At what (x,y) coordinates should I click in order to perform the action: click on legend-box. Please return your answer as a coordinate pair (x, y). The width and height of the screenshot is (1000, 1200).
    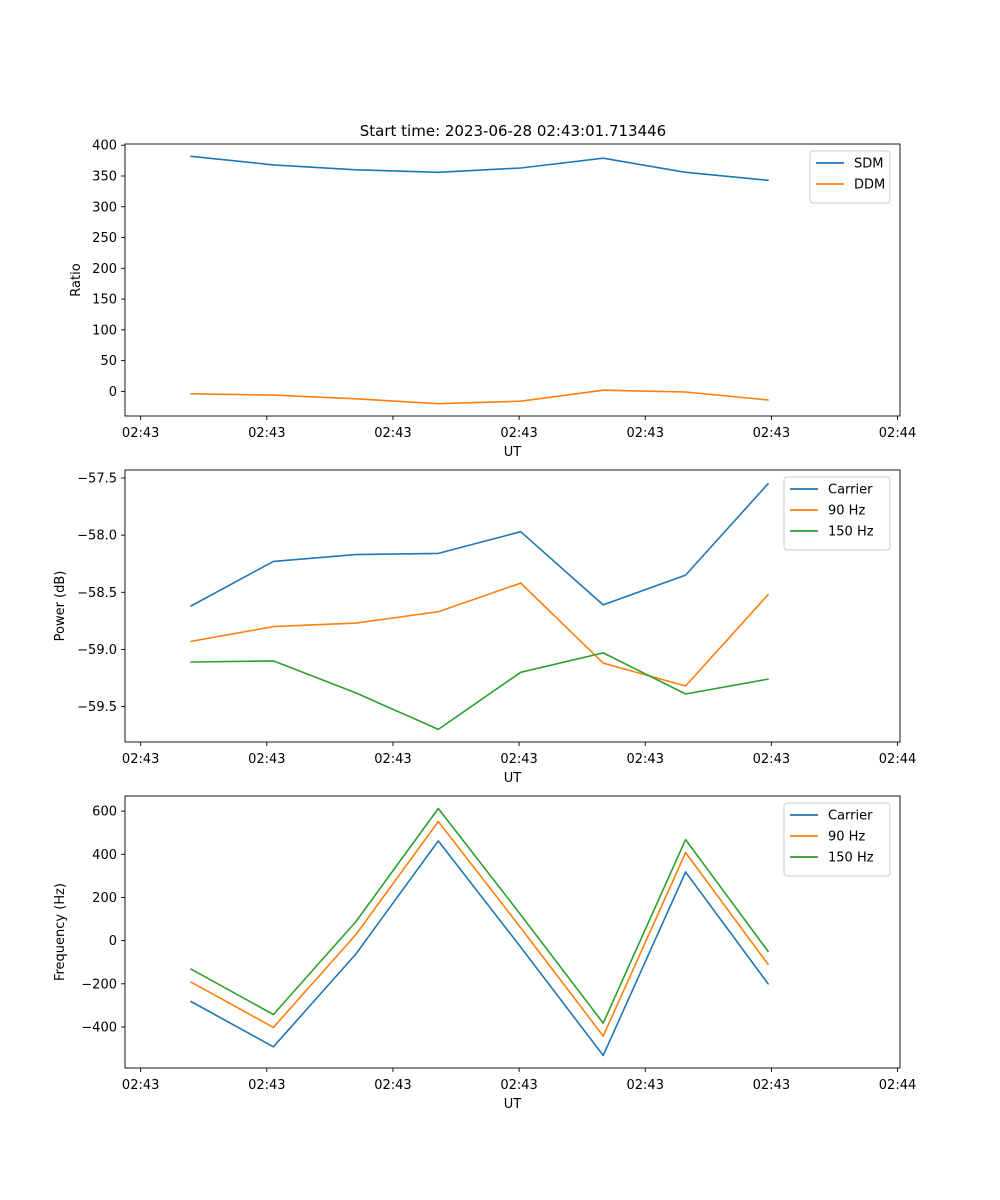
    Looking at the image, I should click on (850, 177).